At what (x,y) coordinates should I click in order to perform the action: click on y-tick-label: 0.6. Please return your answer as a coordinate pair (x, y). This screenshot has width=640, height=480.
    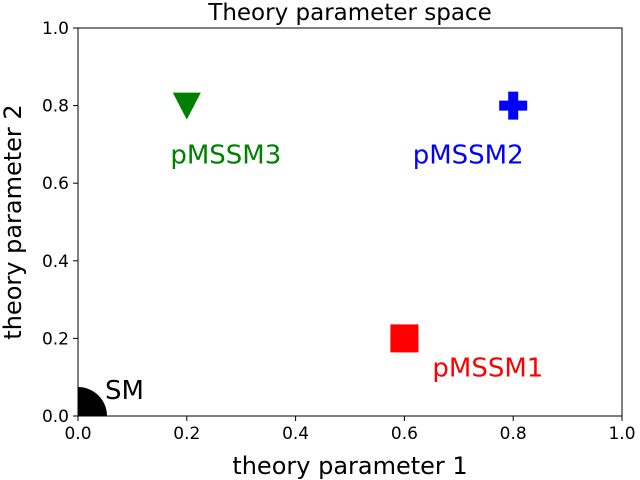
    Looking at the image, I should click on (55, 184).